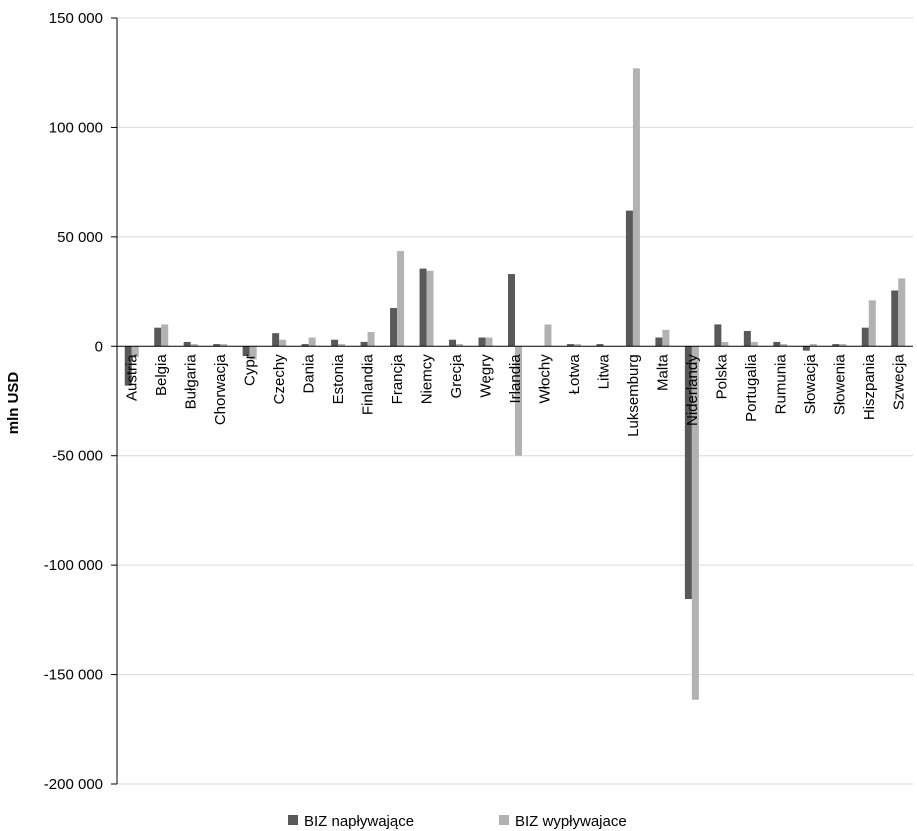  What do you see at coordinates (397, 379) in the screenshot?
I see `category-label: Francja` at bounding box center [397, 379].